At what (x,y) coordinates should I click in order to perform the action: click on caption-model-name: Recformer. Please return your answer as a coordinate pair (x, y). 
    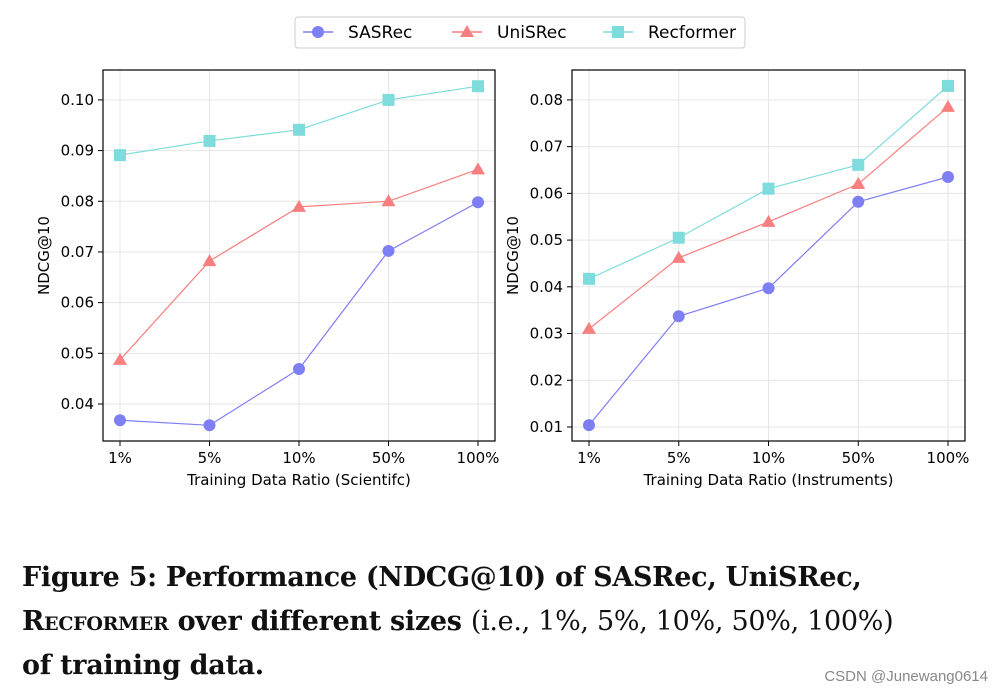
    Looking at the image, I should click on (95, 621).